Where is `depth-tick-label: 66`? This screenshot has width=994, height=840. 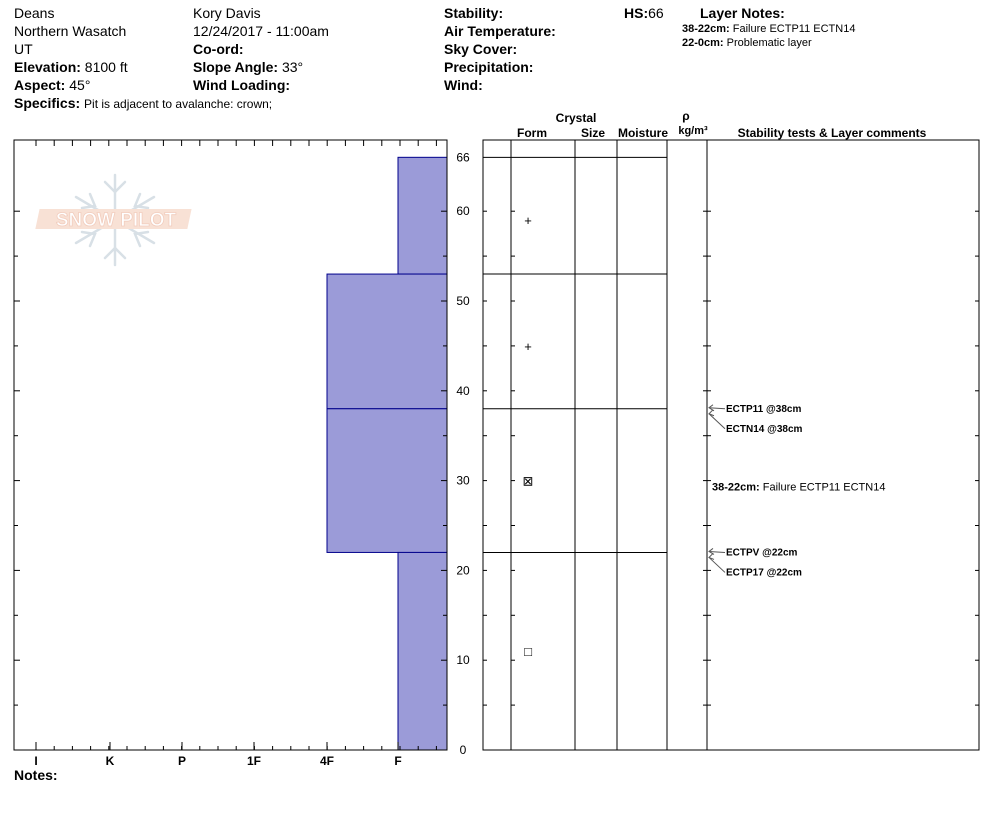 depth-tick-label: 66 is located at coordinates (463, 157).